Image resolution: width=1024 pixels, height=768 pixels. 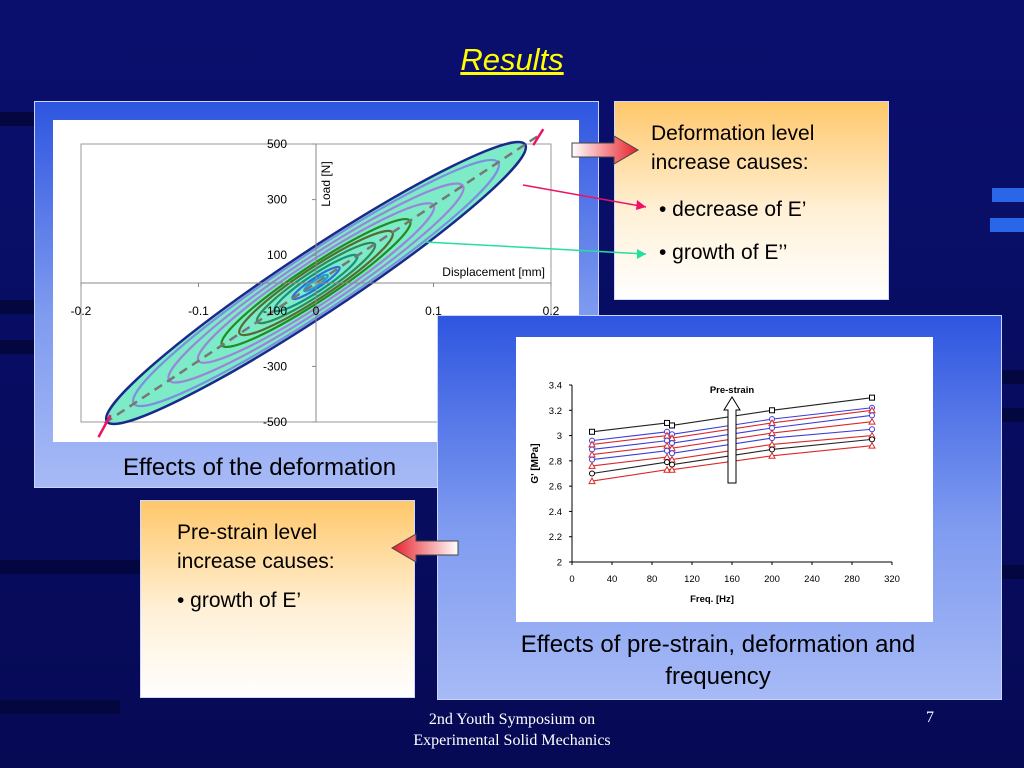 What do you see at coordinates (733, 133) in the screenshot?
I see `deformation-heading-line1: Deformation level` at bounding box center [733, 133].